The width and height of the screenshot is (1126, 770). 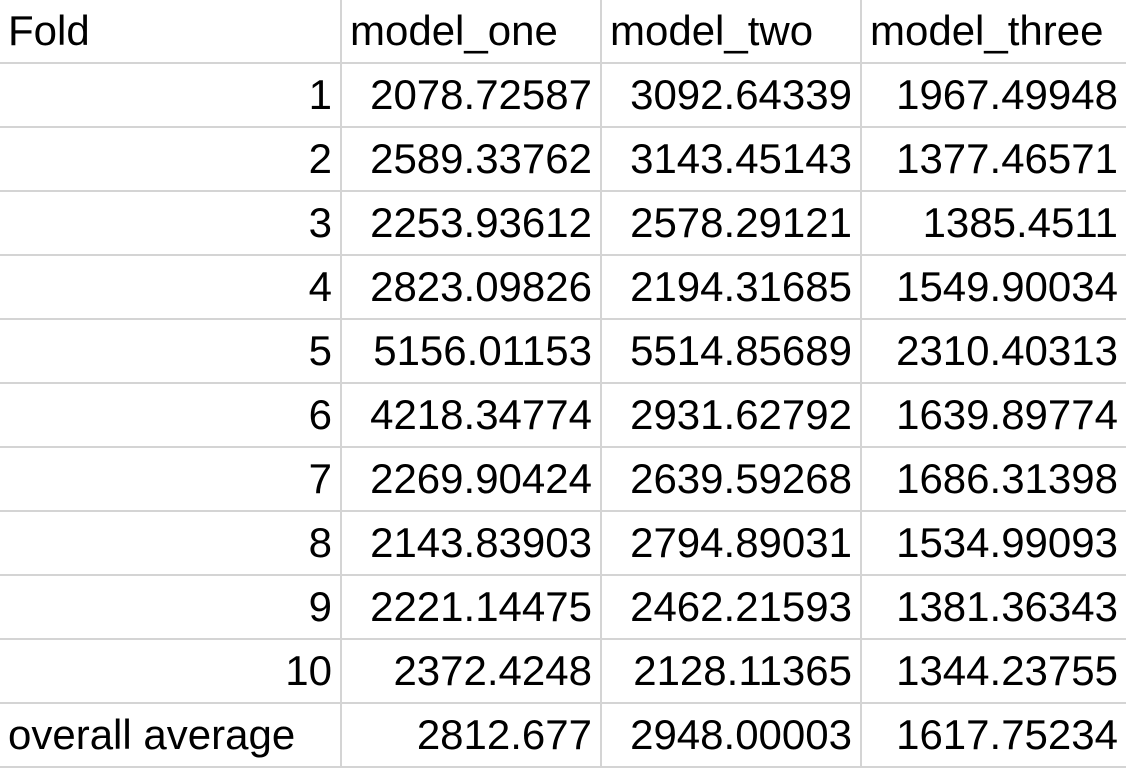 I want to click on table-row: 6 4218.34774 2931.62792 1639.89774, so click(x=563, y=415).